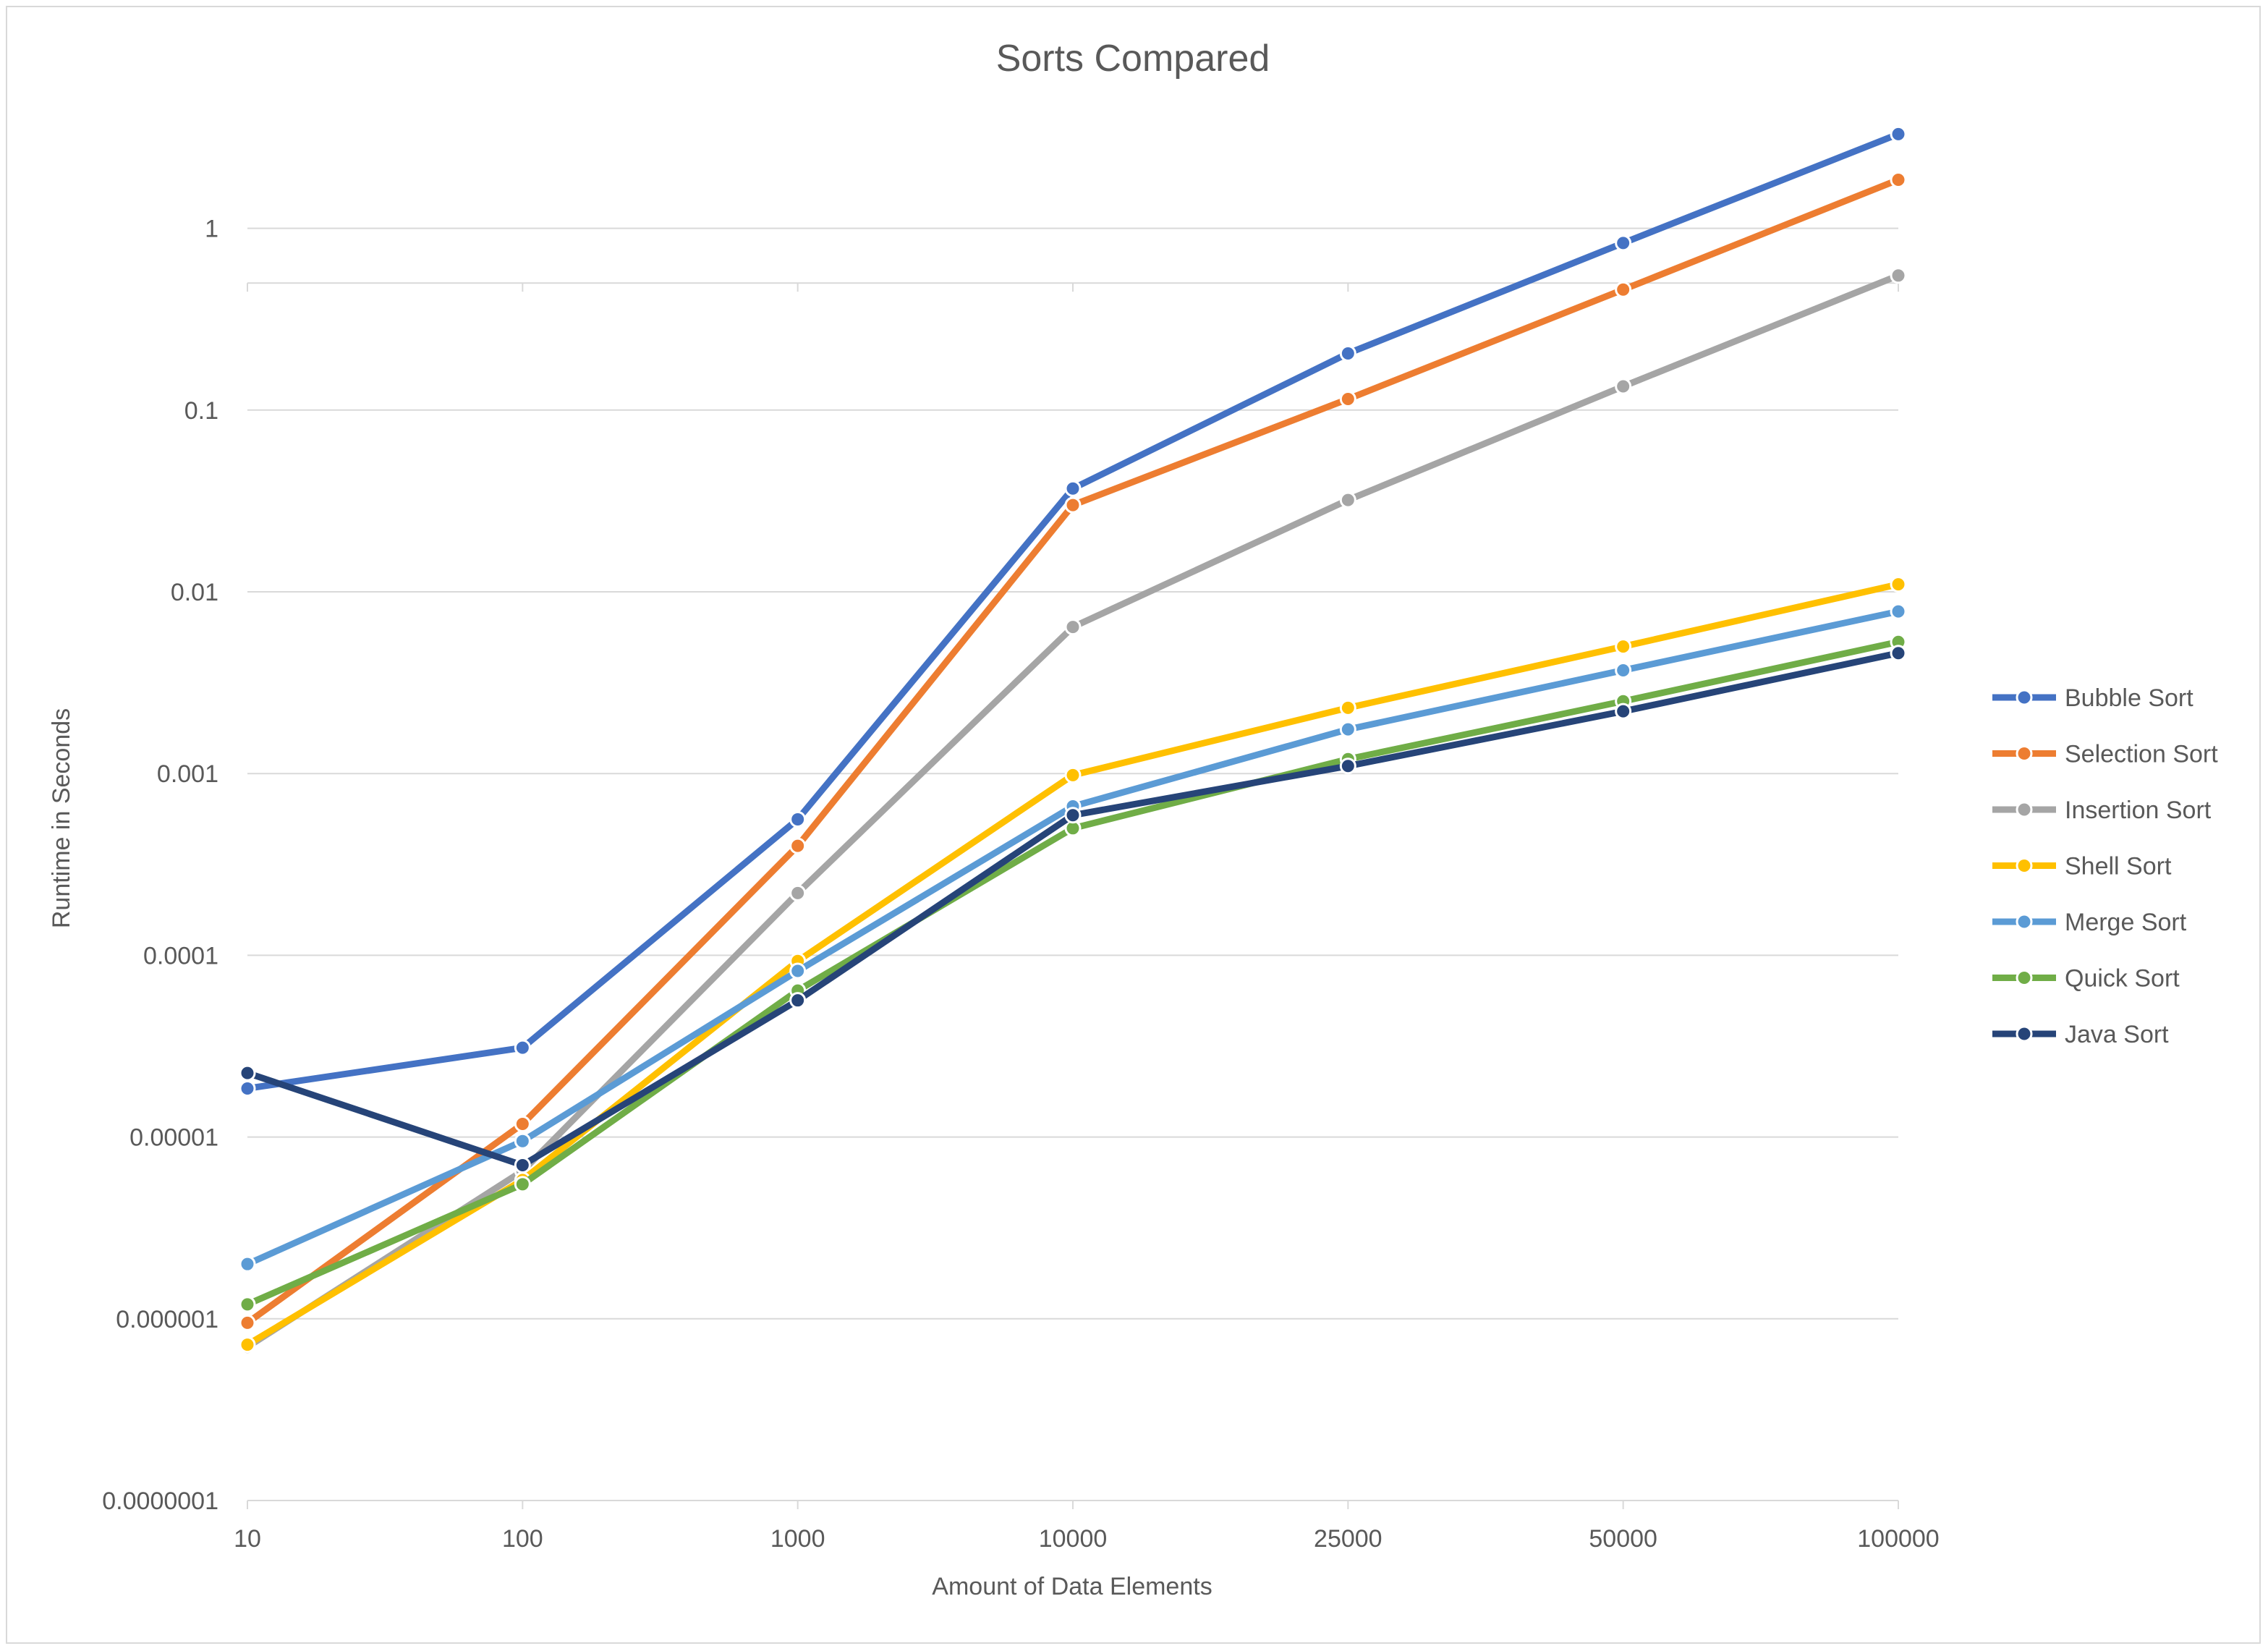  What do you see at coordinates (797, 1539) in the screenshot?
I see `x-tick-label: 1000` at bounding box center [797, 1539].